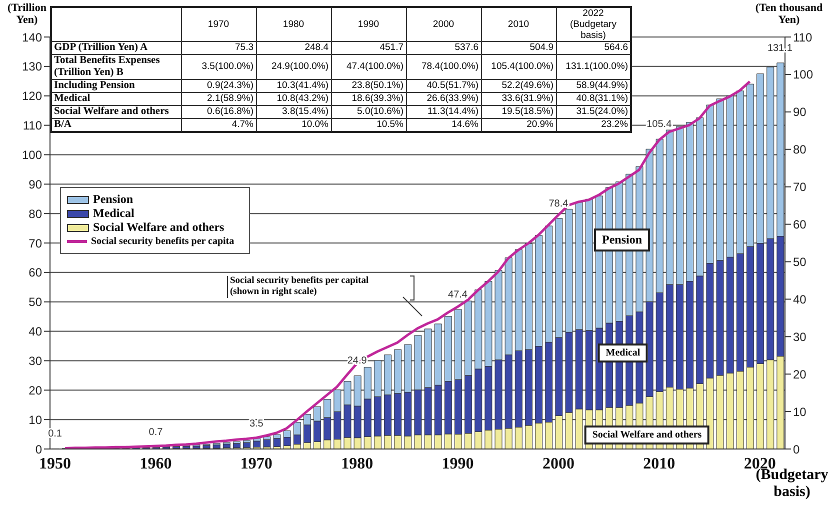  I want to click on annotation: 23.8(50.1%), so click(368, 86).